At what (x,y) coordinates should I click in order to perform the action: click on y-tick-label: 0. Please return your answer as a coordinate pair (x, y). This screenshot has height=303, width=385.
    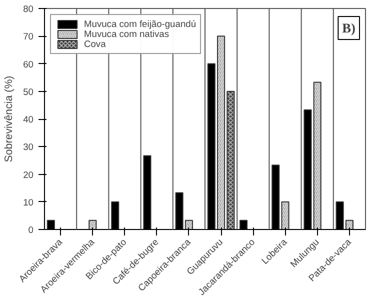
    Looking at the image, I should click on (31, 230).